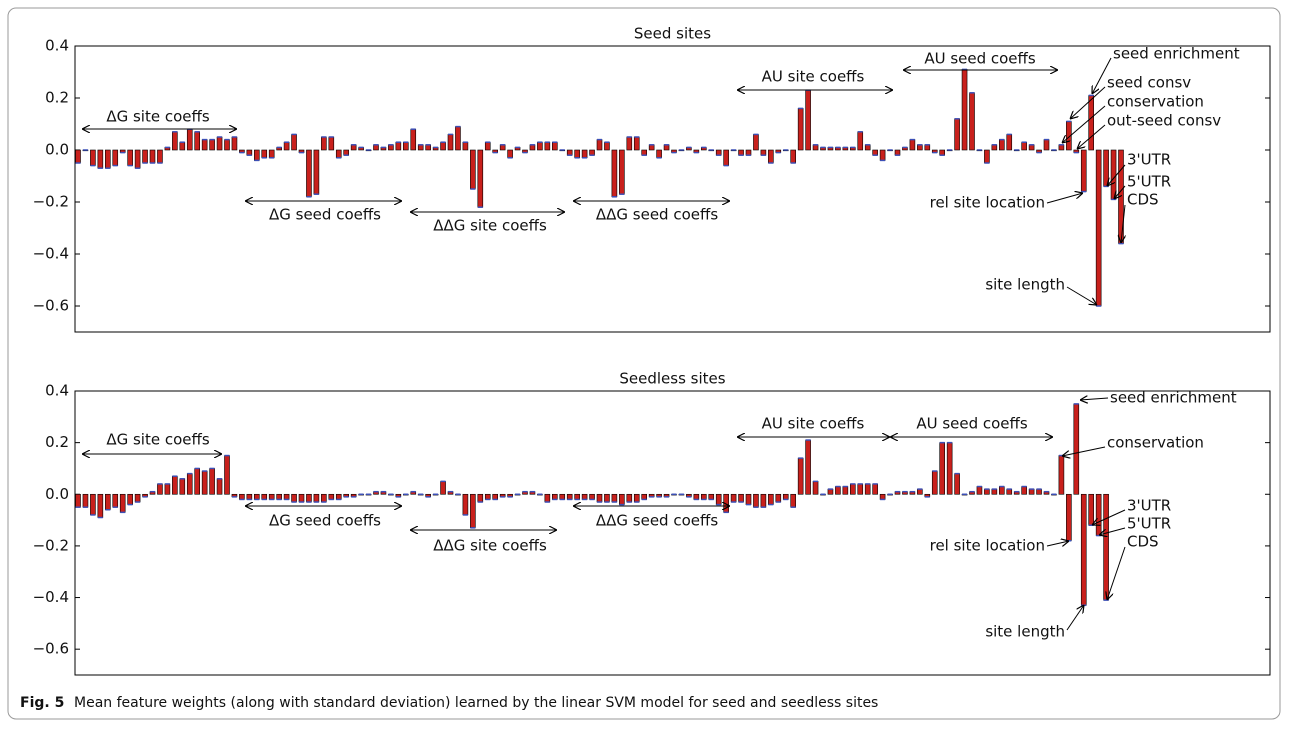  I want to click on annotation: seed consv, so click(1149, 83).